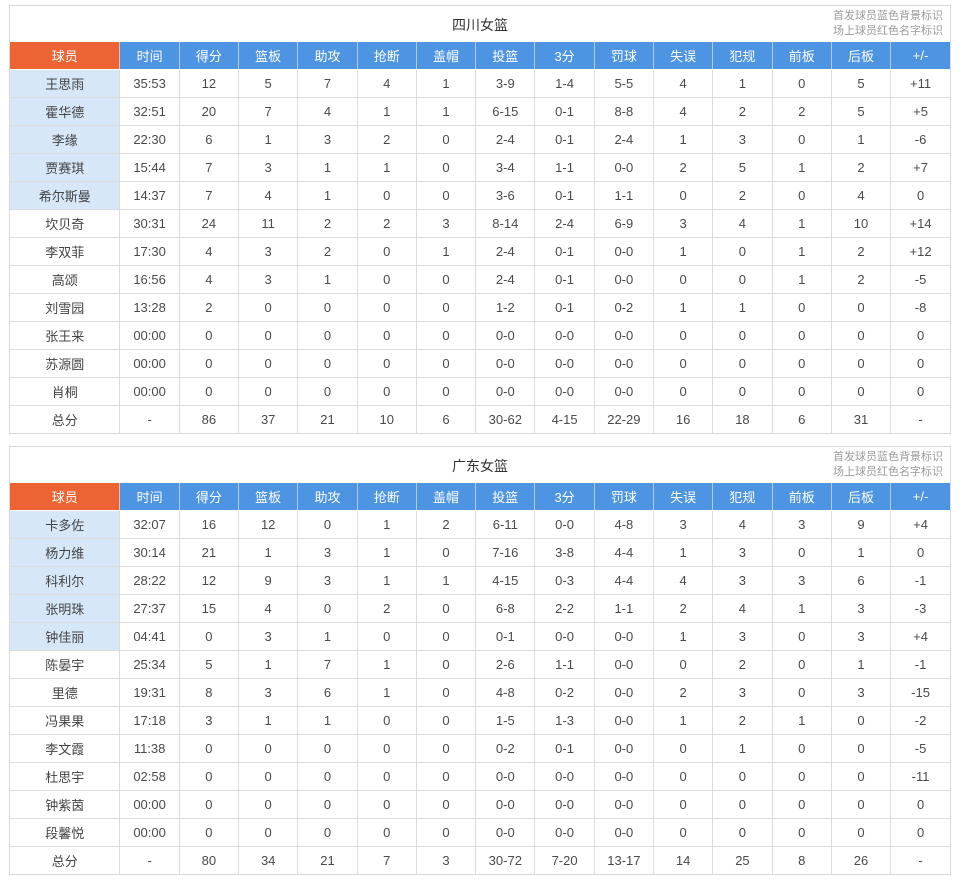  I want to click on player-name: 杨力维, so click(65, 552).